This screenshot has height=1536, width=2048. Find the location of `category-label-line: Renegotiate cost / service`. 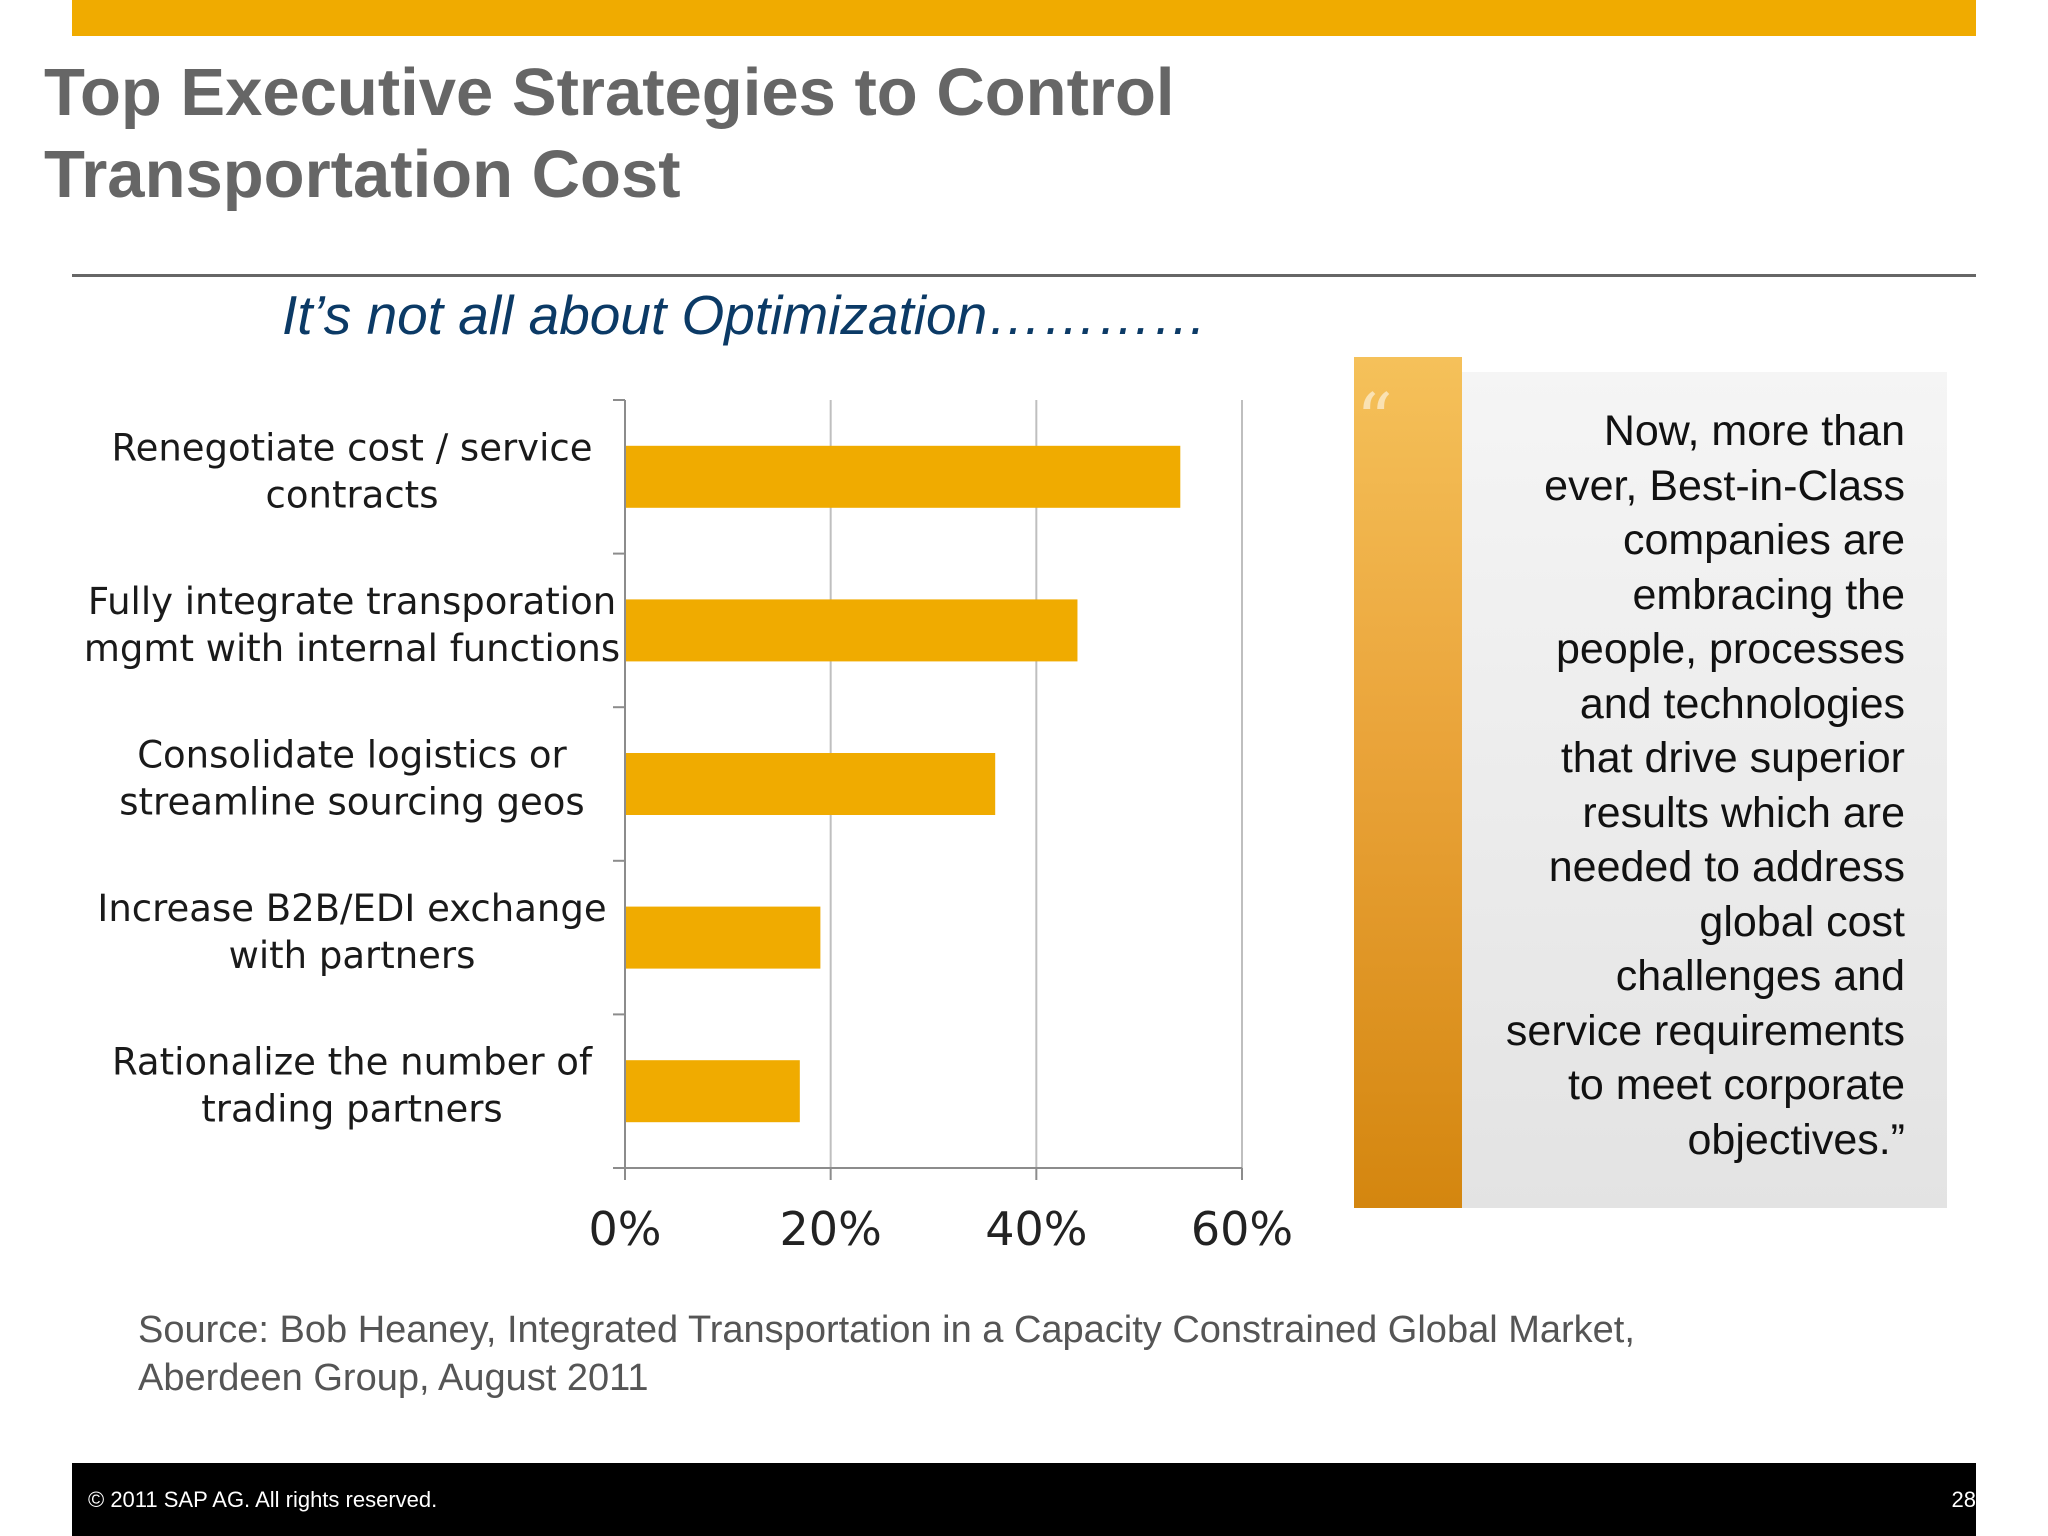

category-label-line: Renegotiate cost / service is located at coordinates (352, 447).